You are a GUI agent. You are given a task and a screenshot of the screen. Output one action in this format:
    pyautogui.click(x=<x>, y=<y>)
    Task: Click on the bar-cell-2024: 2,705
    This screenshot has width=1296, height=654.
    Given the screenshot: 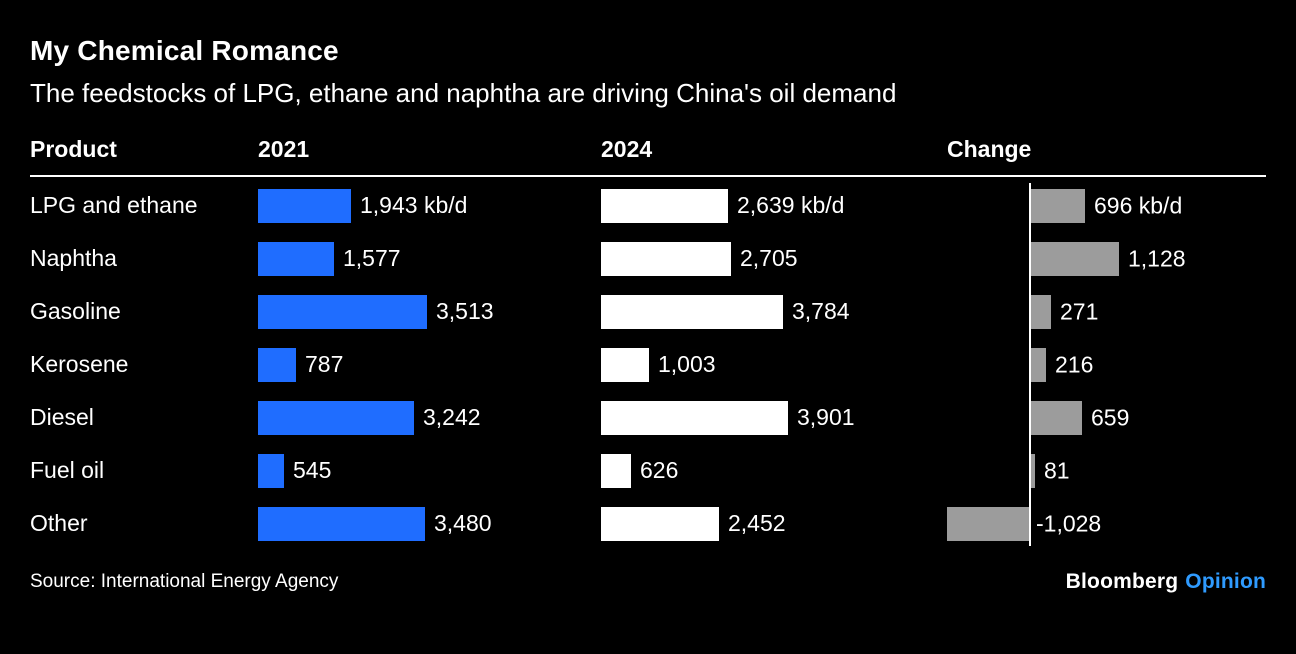 What is the action you would take?
    pyautogui.click(x=774, y=258)
    